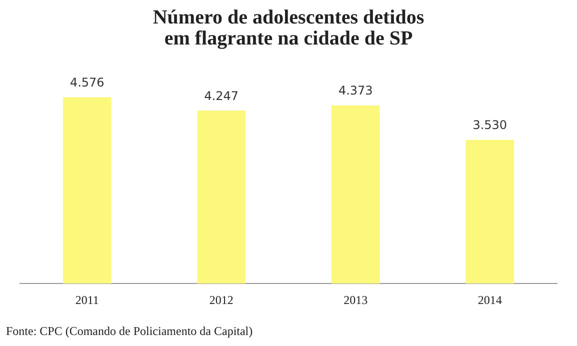  I want to click on source-note: Fonte: CPC (Comando de Policiamento da Capital), so click(129, 331).